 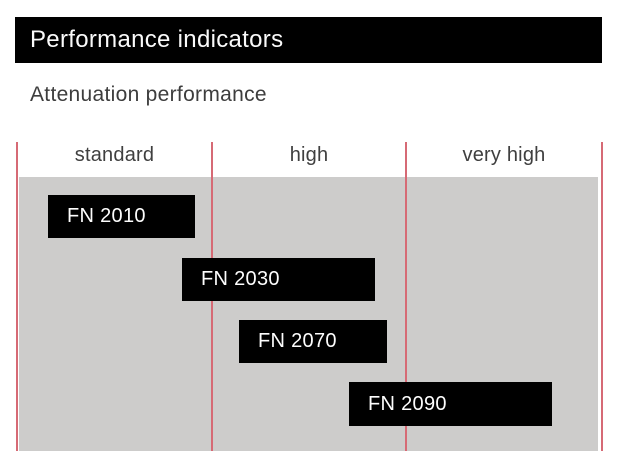 What do you see at coordinates (157, 39) in the screenshot?
I see `page-title: Performance indicators` at bounding box center [157, 39].